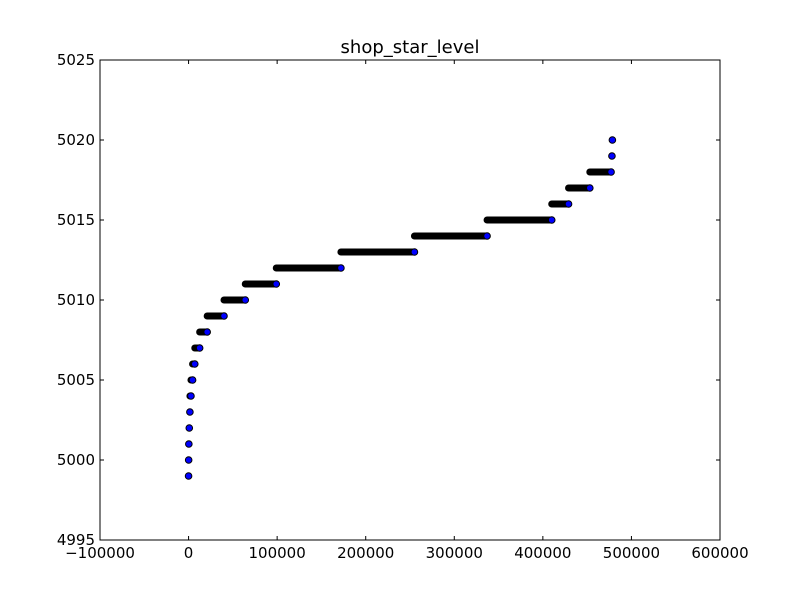  Describe the element at coordinates (76, 540) in the screenshot. I see `y-tick-label: 4995` at that location.